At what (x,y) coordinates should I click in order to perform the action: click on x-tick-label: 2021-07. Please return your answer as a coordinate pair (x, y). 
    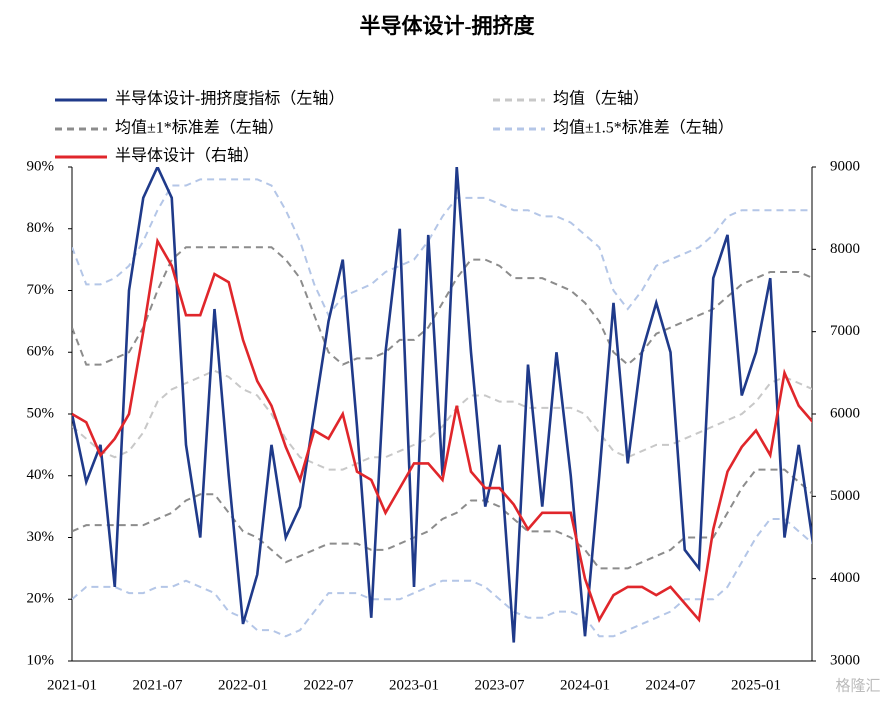
    Looking at the image, I should click on (158, 685).